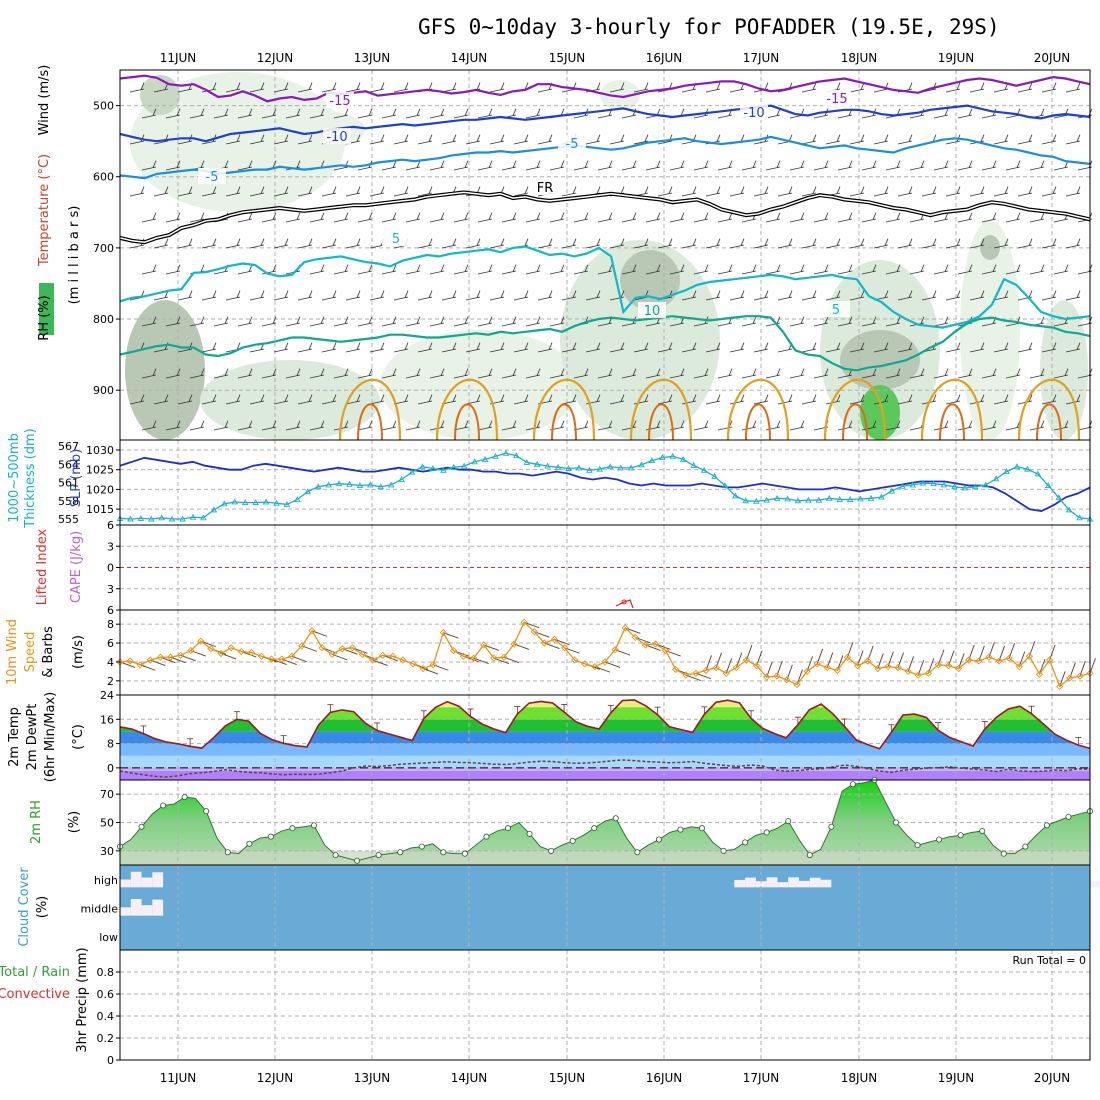 This screenshot has width=1100, height=1100. Describe the element at coordinates (42, 566) in the screenshot. I see `y-axis-label: Lifted Index` at that location.